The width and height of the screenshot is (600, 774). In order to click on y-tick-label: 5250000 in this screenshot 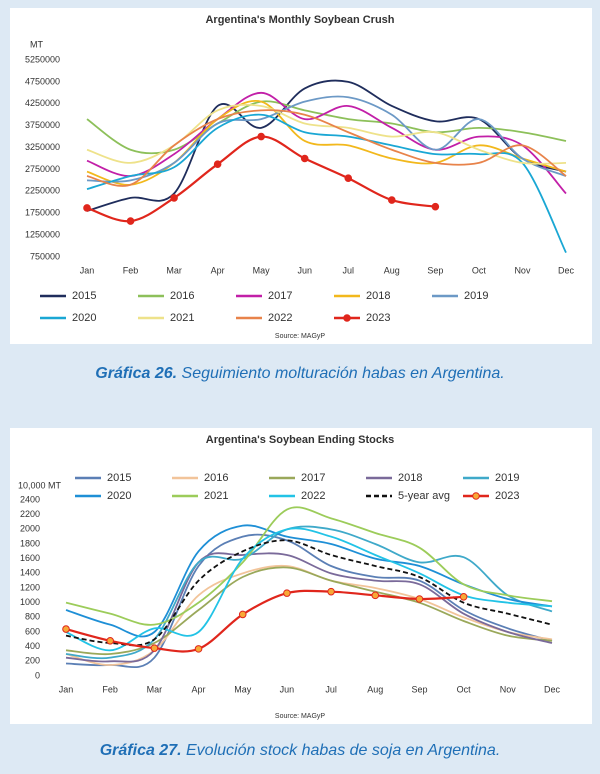, I will do `click(42, 59)`.